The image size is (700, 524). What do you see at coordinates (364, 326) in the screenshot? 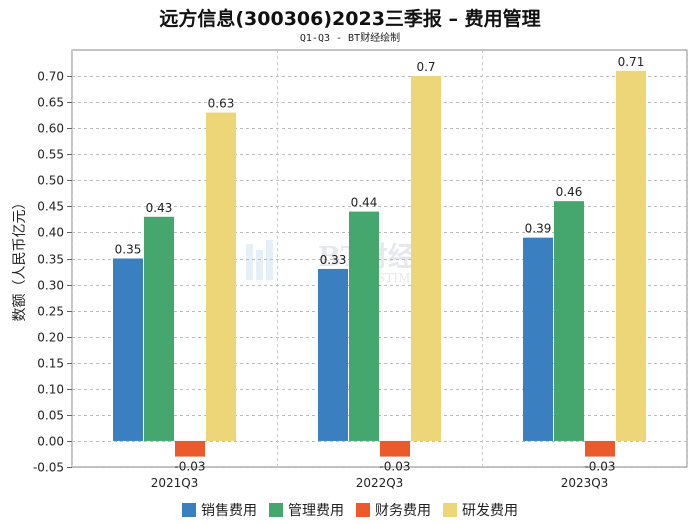
I see `bar-2-2022Q3` at bounding box center [364, 326].